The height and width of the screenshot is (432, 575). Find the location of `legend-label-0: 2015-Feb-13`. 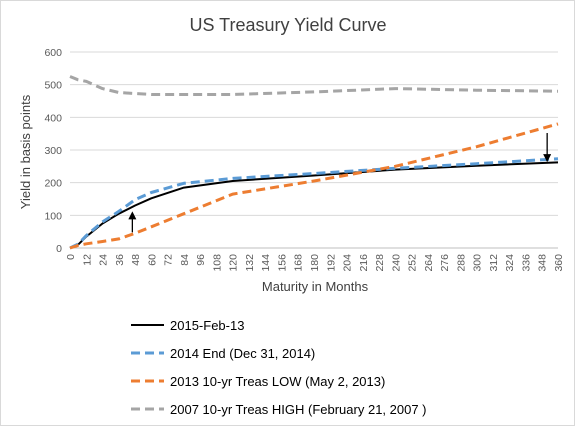

legend-label-0: 2015-Feb-13 is located at coordinates (207, 325).